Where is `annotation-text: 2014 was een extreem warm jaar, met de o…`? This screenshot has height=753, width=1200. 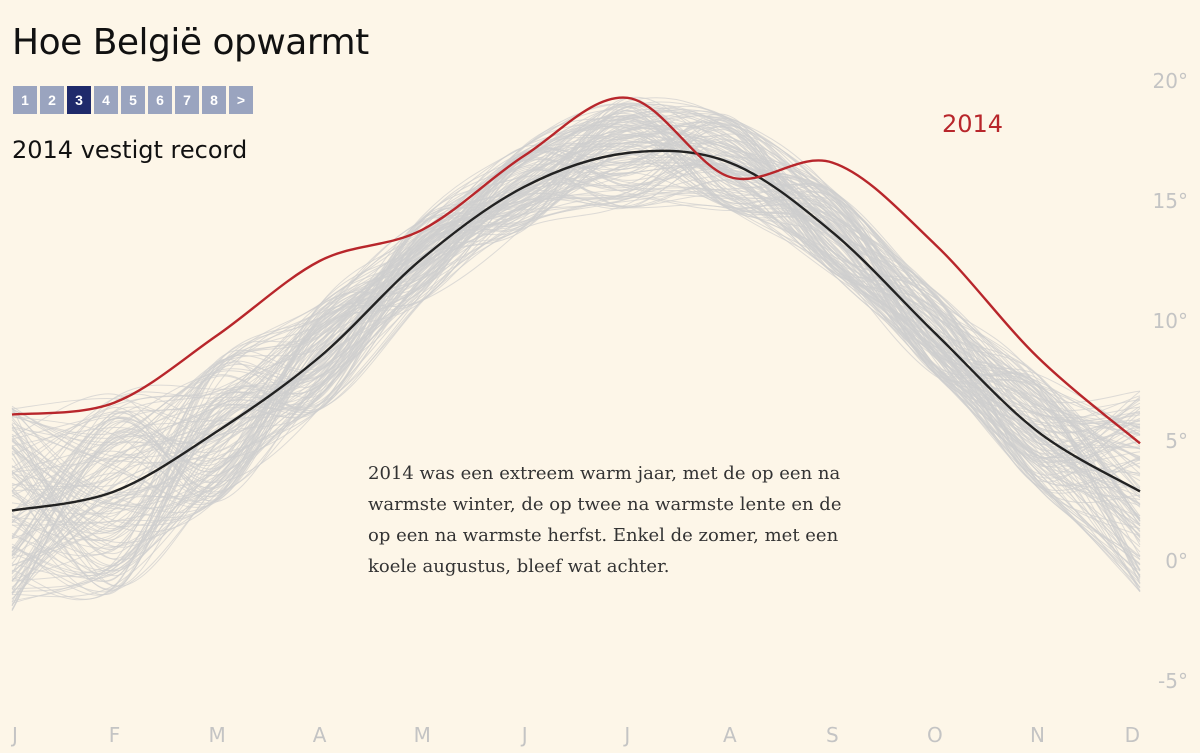
annotation-text: 2014 was een extreem warm jaar, met de o… is located at coordinates (605, 520).